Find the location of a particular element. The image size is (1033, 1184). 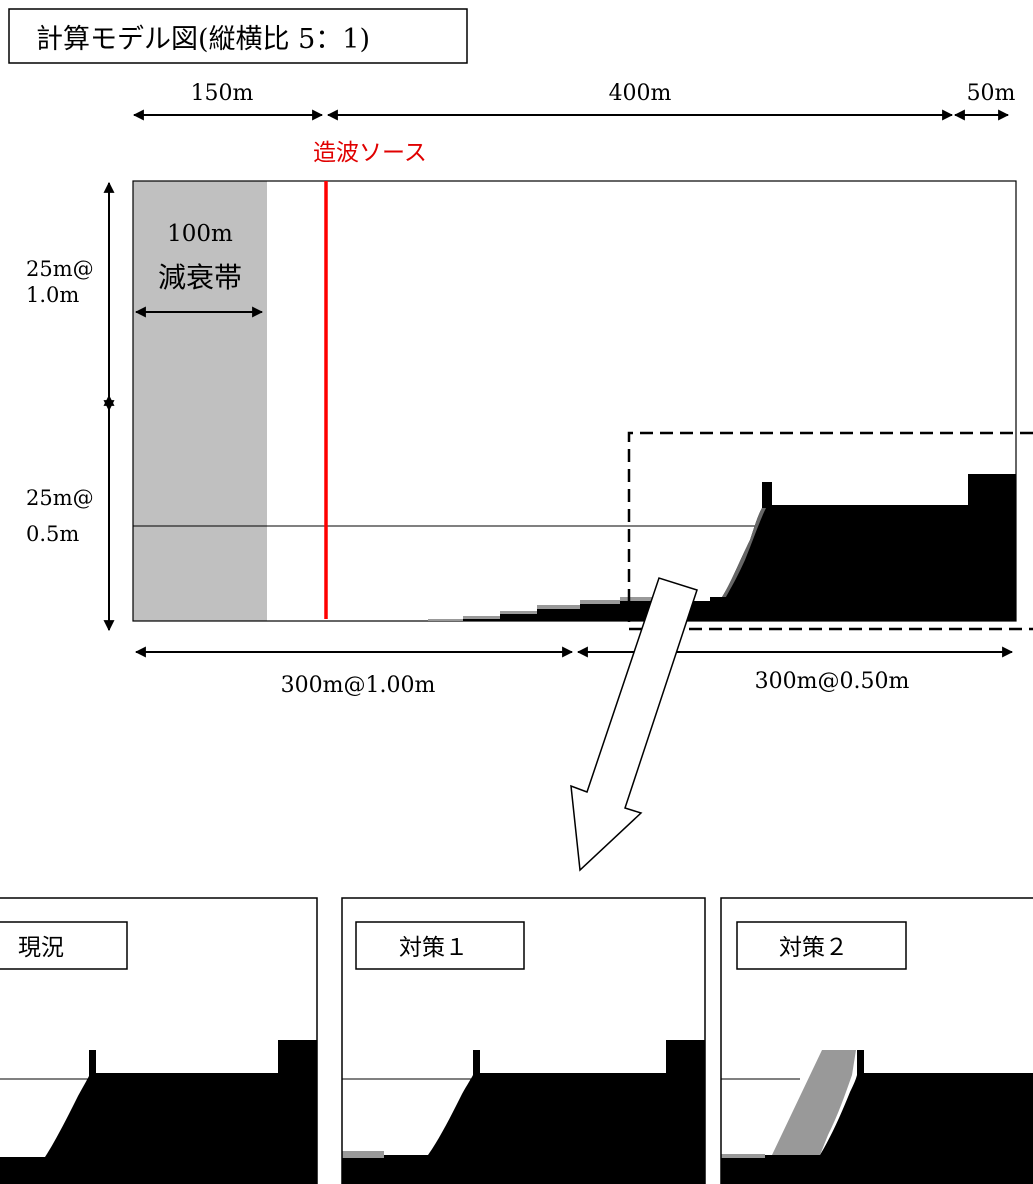

panel1-label: 現況 is located at coordinates (41, 948).